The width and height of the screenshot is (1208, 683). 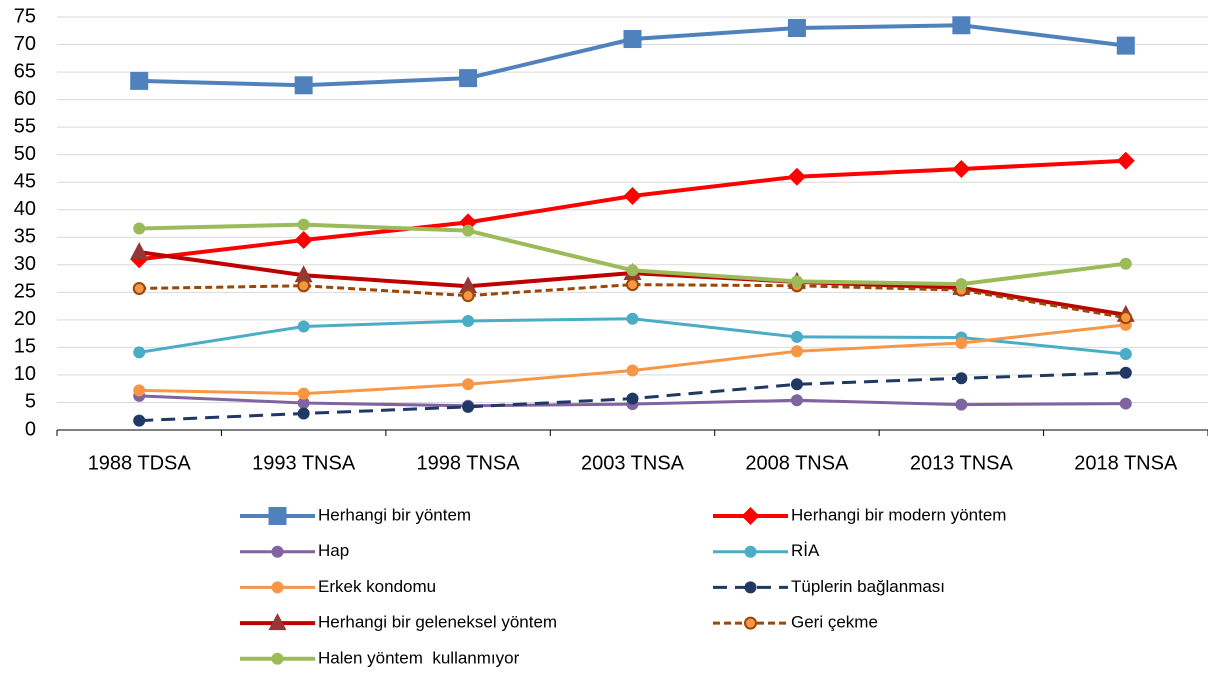 What do you see at coordinates (355, 515) in the screenshot?
I see `legend-item: Herhangi bir yöntem` at bounding box center [355, 515].